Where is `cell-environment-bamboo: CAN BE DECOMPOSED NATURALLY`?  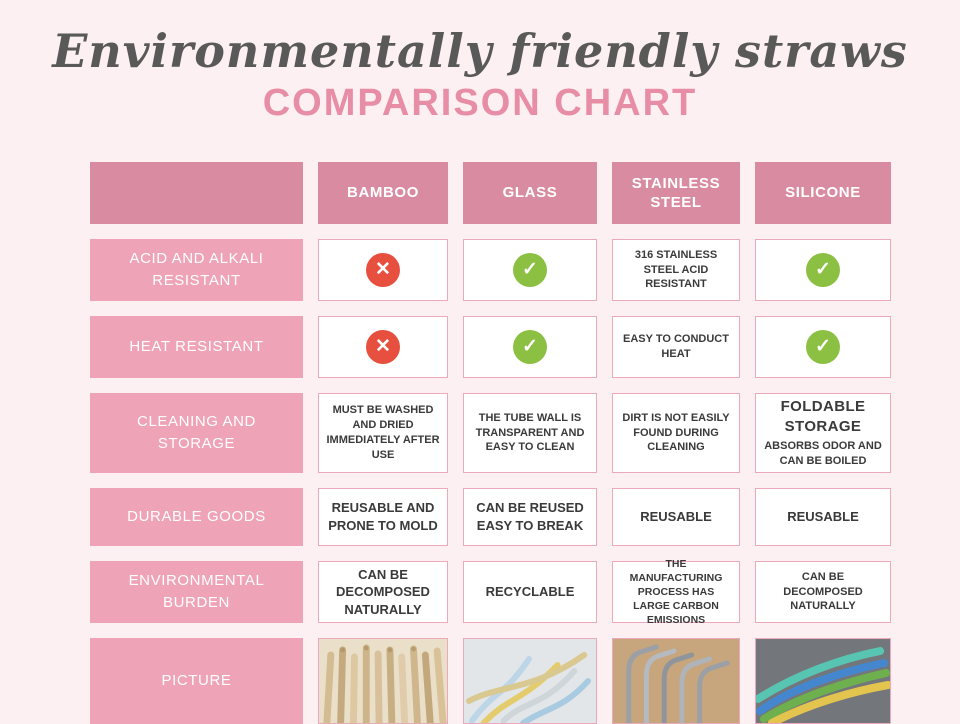 cell-environment-bamboo: CAN BE DECOMPOSED NATURALLY is located at coordinates (383, 592).